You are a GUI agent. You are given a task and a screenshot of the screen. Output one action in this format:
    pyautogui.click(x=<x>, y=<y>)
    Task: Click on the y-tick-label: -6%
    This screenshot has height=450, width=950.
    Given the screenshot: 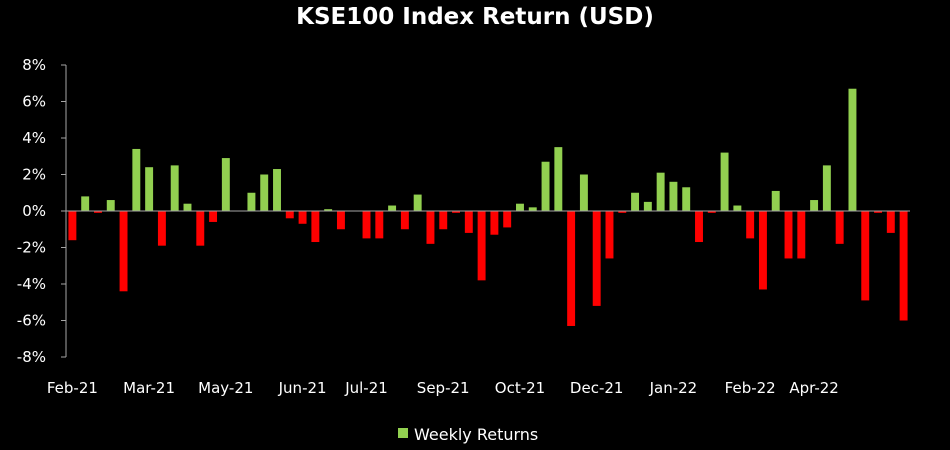 What is the action you would take?
    pyautogui.click(x=31, y=321)
    